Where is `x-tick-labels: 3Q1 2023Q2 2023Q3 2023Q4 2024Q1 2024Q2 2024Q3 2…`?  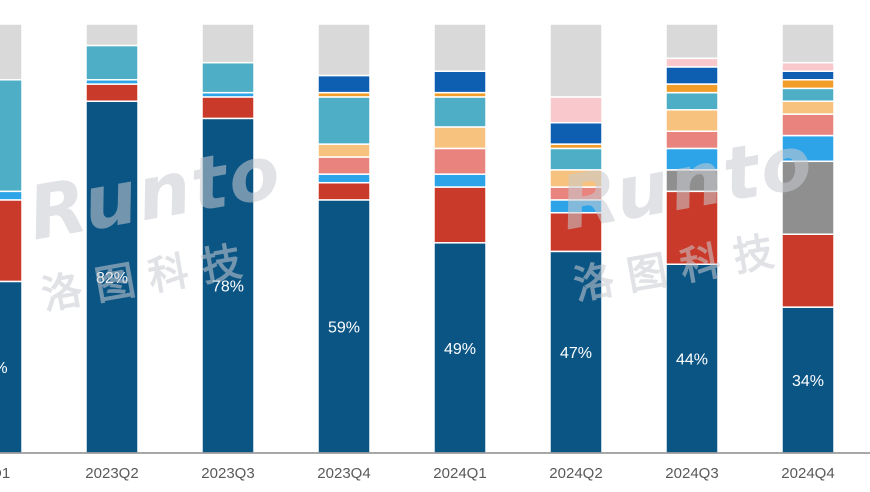 x-tick-labels: 3Q1 2023Q2 2023Q3 2023Q4 2024Q1 2024Q2 2024Q3 2… is located at coordinates (417, 473).